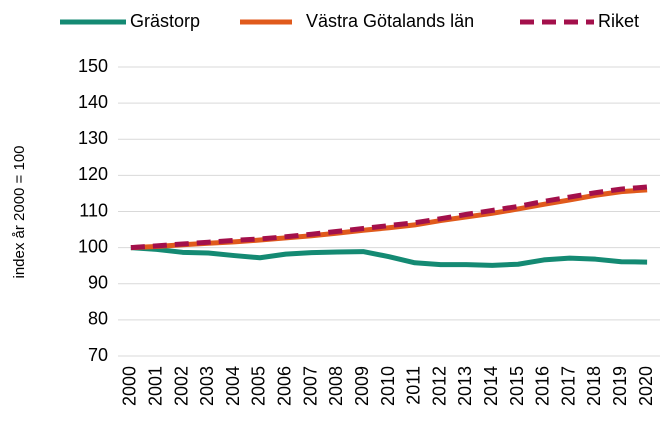 The image size is (665, 422). I want to click on x-tick-label: 2005, so click(259, 386).